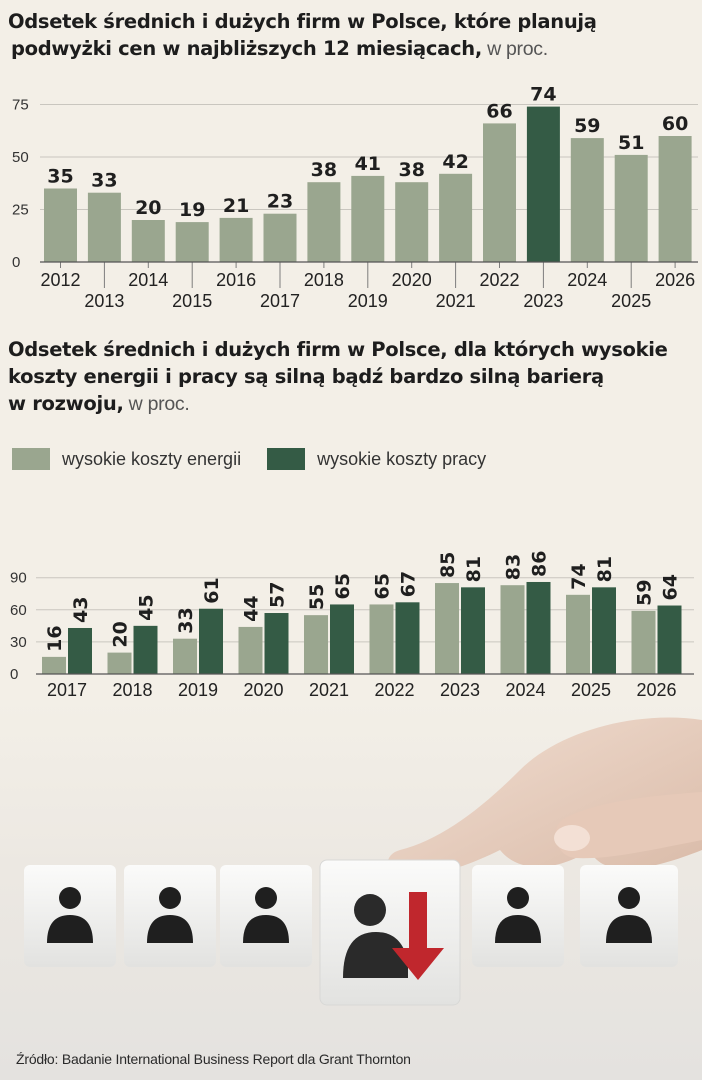  What do you see at coordinates (669, 639) in the screenshot?
I see `bar-2026-labor` at bounding box center [669, 639].